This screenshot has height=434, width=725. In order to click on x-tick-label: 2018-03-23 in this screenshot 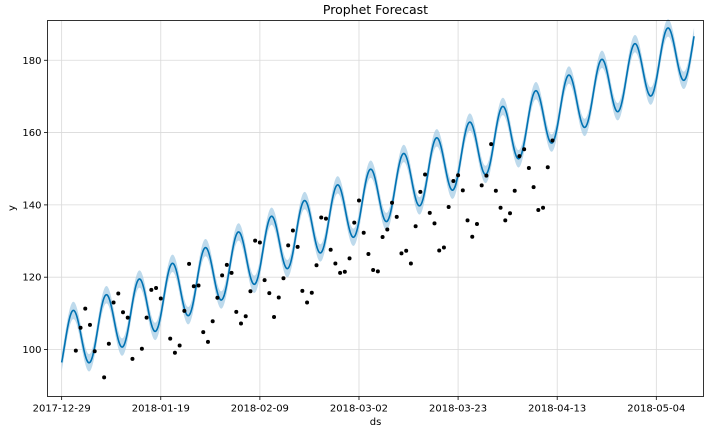, I will do `click(458, 409)`.